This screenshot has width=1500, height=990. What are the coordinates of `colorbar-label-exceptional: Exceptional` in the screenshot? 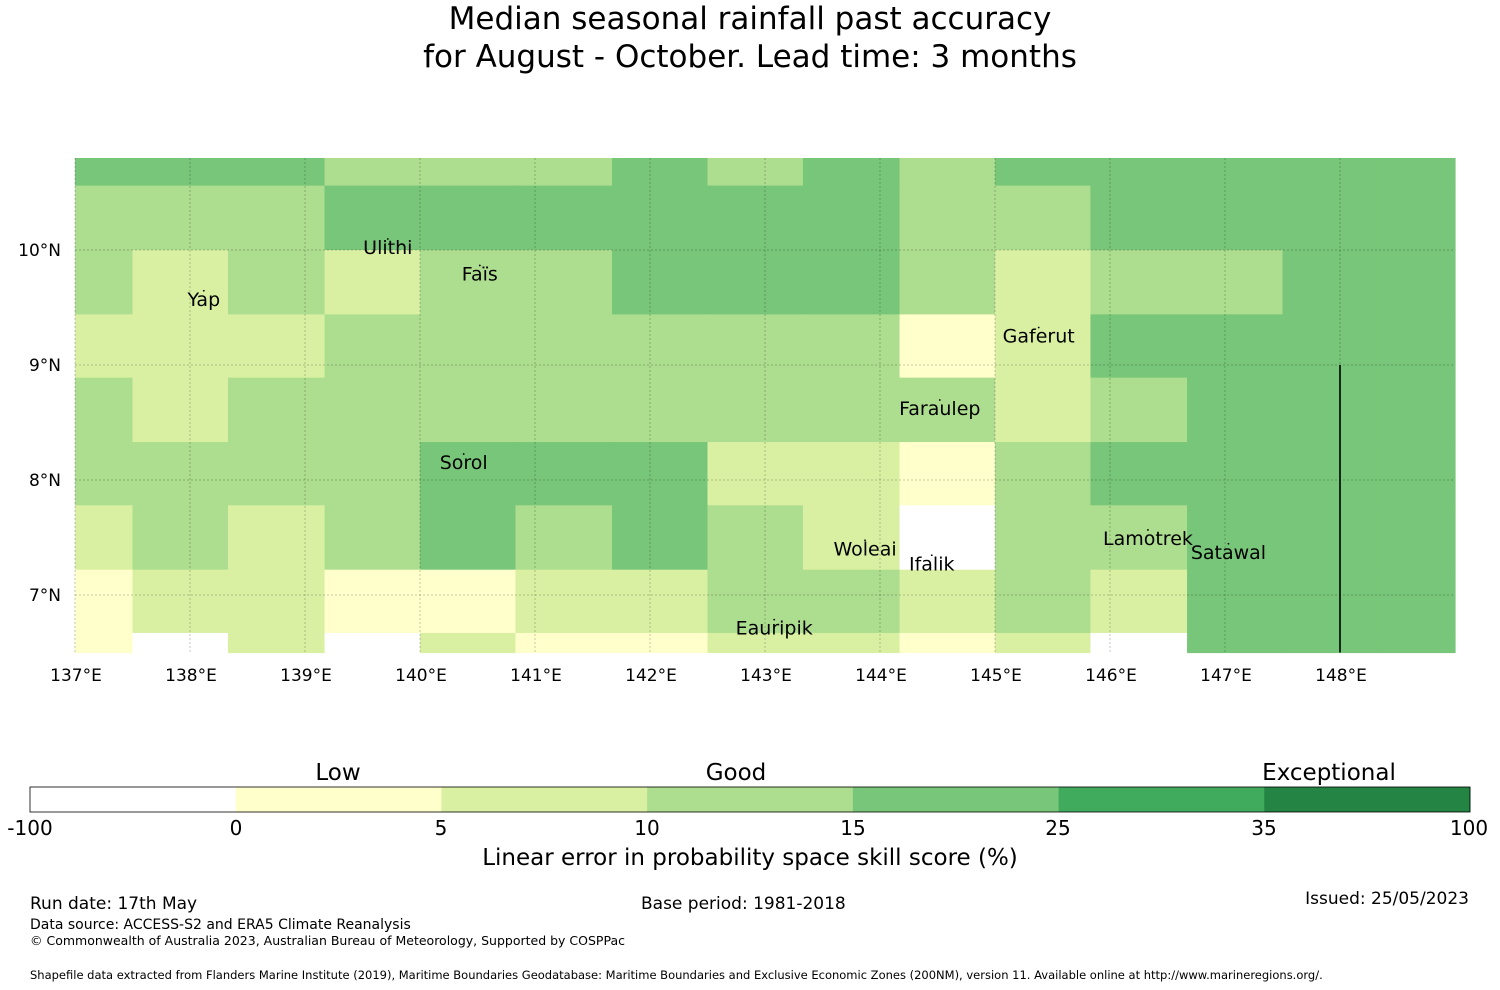 It's located at (1329, 773).